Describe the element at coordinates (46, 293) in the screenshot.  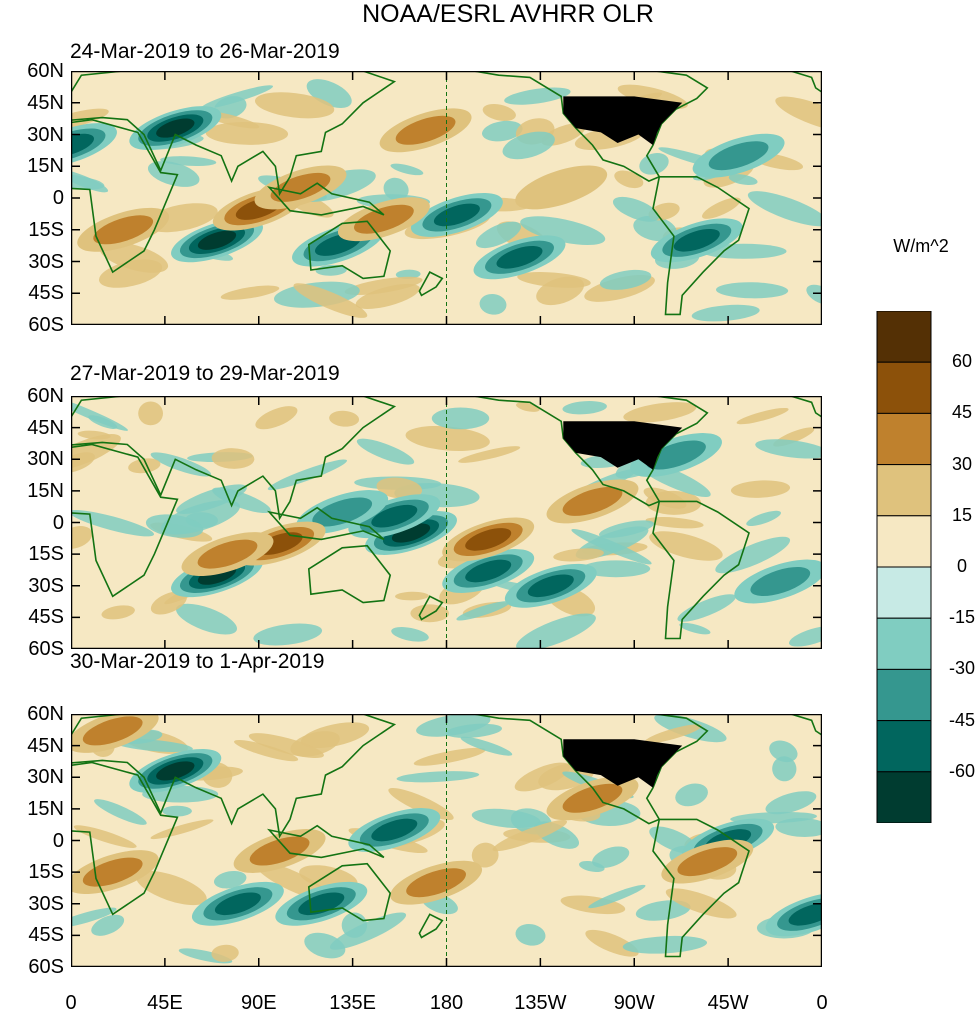
I see `y-tick-label: 45S` at that location.